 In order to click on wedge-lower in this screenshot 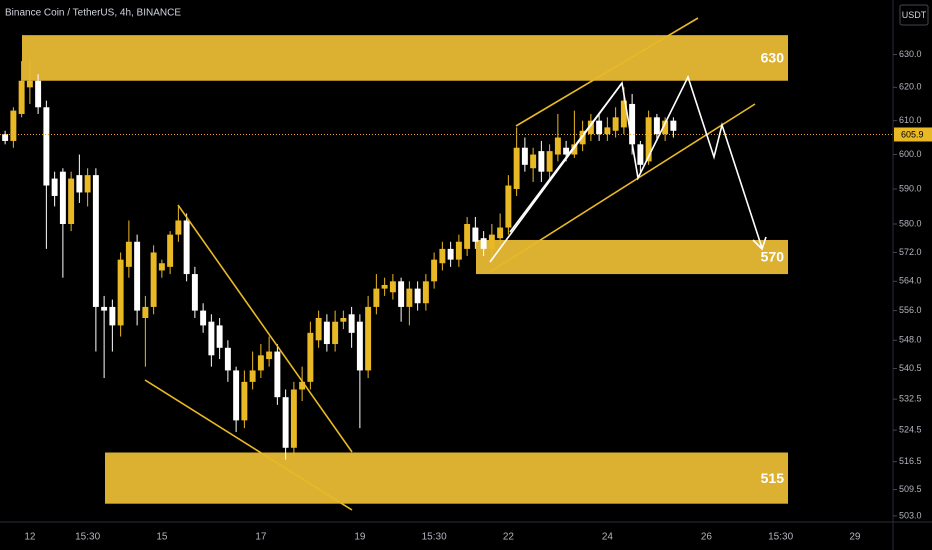, I will do `click(248, 445)`.